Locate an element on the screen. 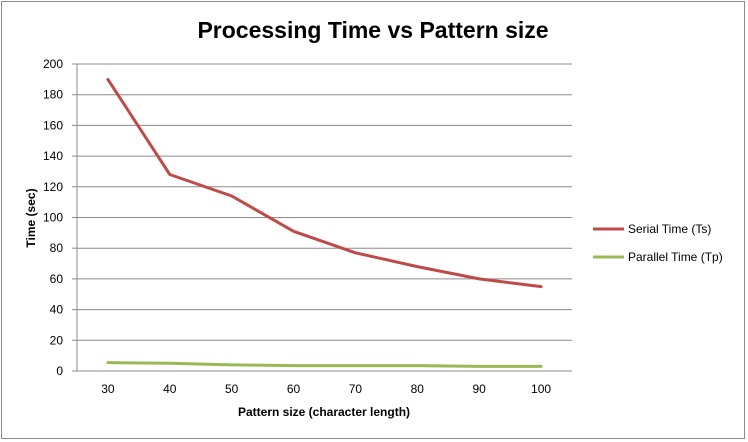 This screenshot has width=748, height=442. x-tick-labels: 30 40 50 60 70 80 90 100 is located at coordinates (326, 389).